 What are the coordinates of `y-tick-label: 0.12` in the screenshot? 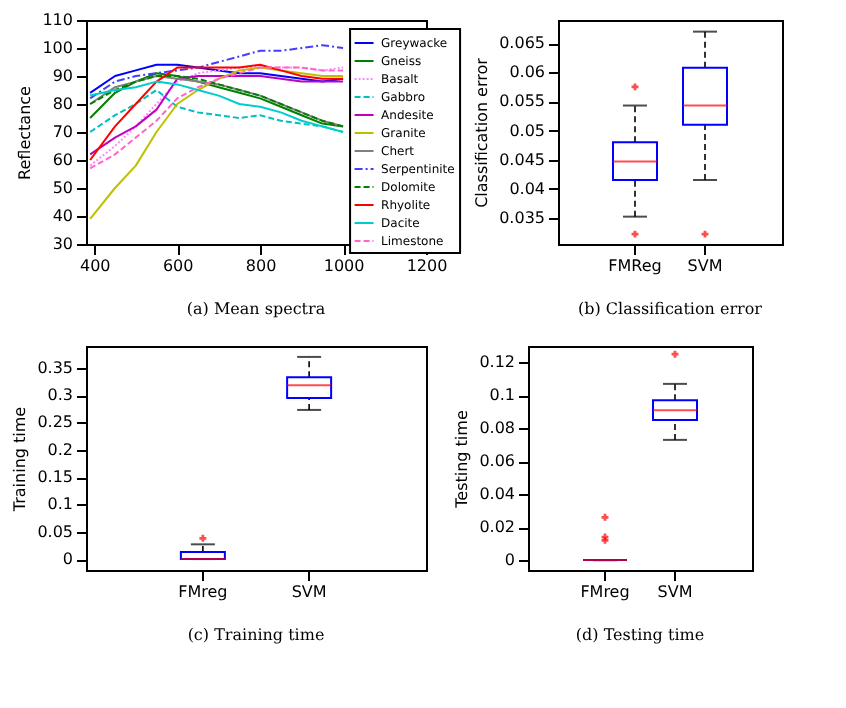 It's located at (497, 362).